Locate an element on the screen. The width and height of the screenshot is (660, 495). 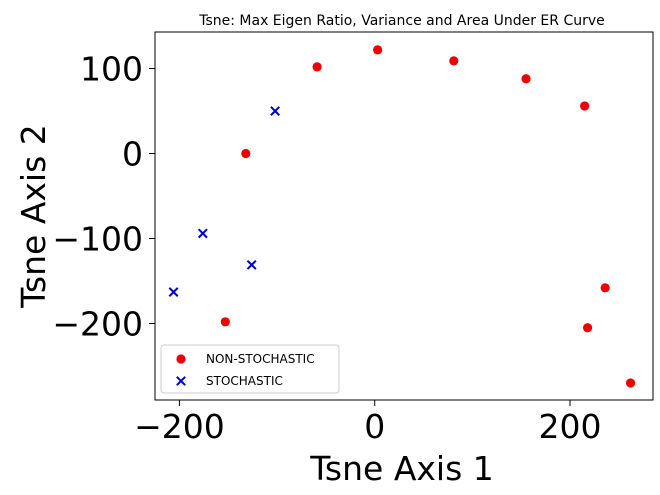
legend-label-1: STOCHASTIC is located at coordinates (244, 381).